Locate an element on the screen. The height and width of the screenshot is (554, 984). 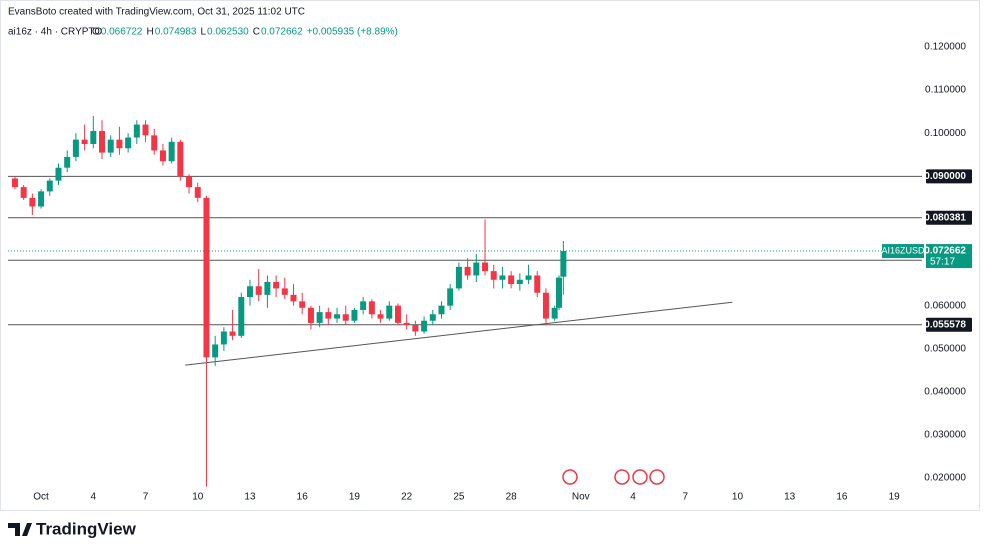
y-tick-label: 0.030000 is located at coordinates (945, 435).